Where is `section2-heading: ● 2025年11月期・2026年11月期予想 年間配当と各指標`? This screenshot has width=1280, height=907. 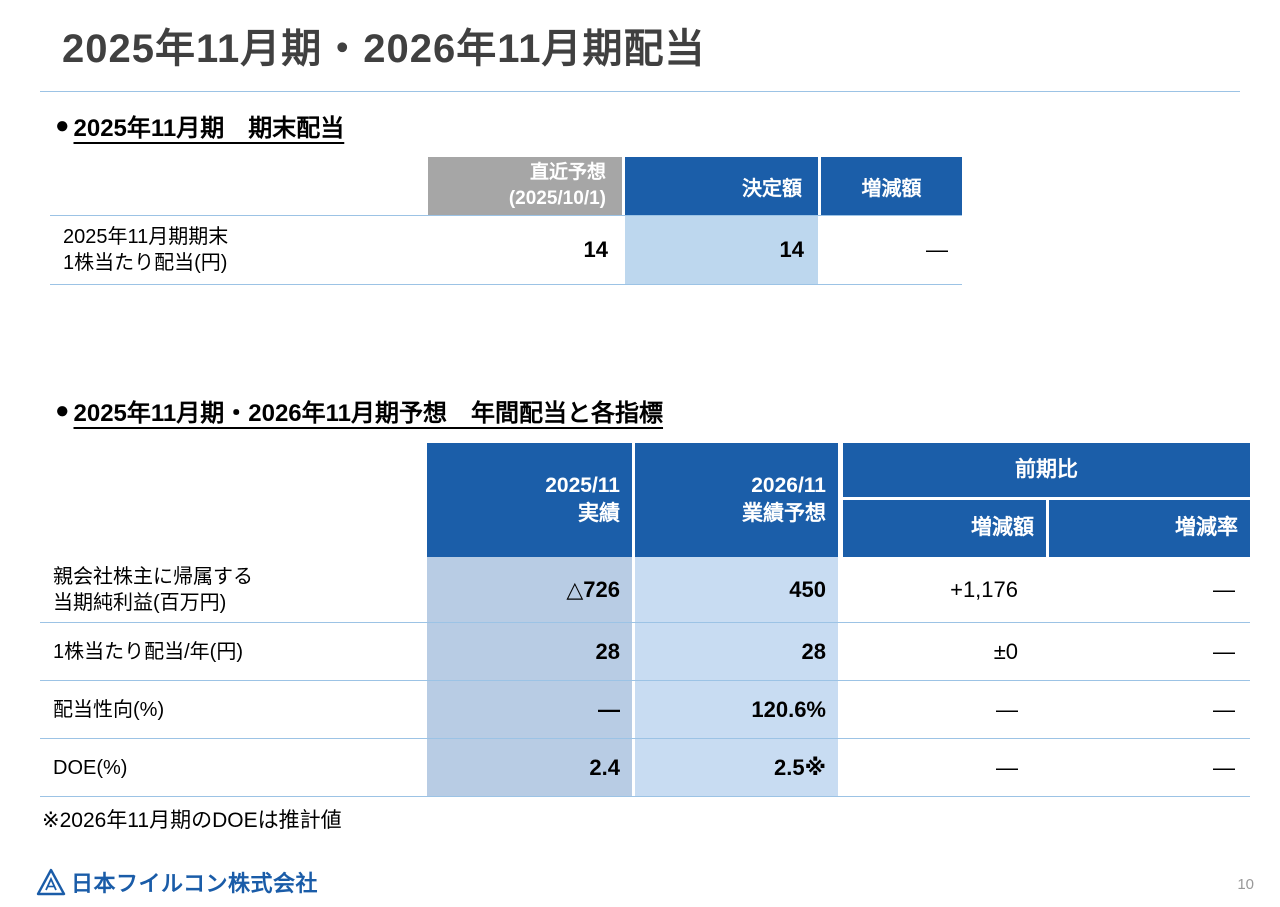
section2-heading: ● 2025年11月期・2026年11月期予想 年間配当と各指標 is located at coordinates (359, 410).